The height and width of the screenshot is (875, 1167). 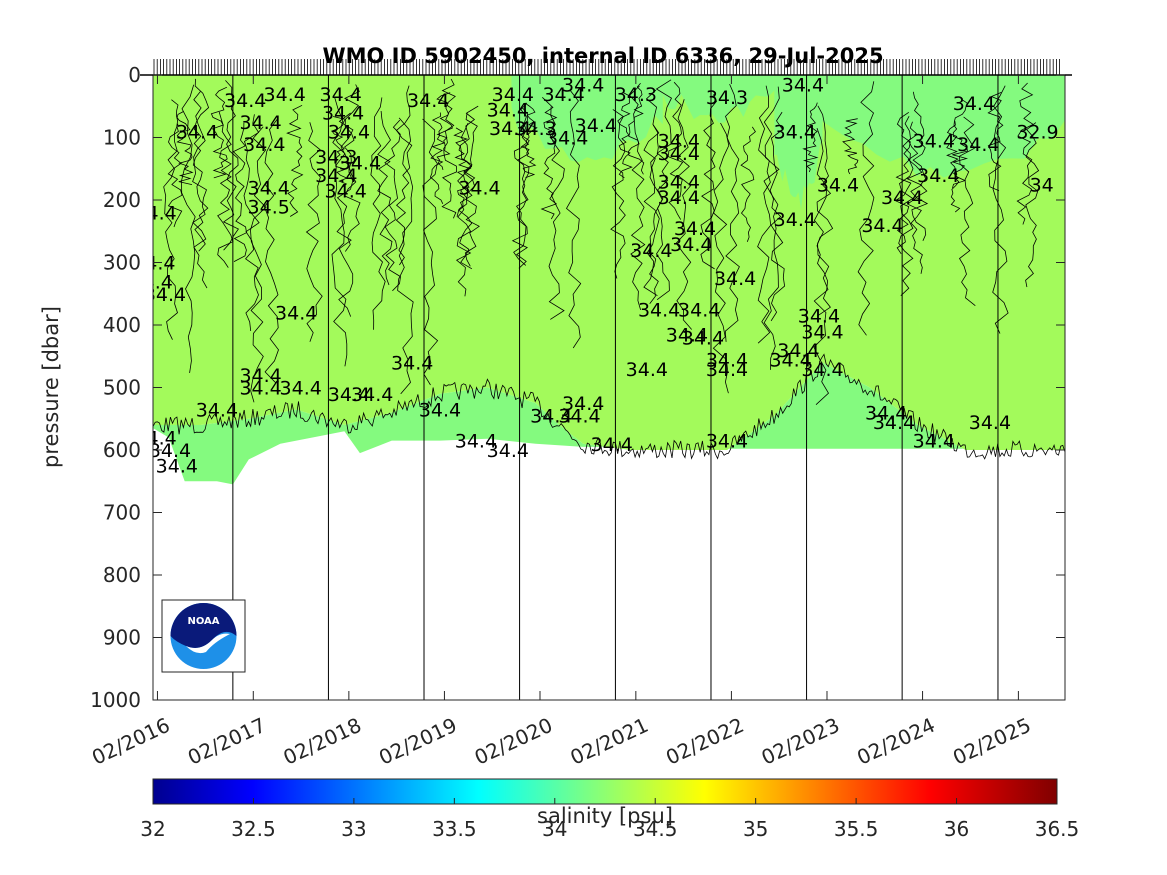 What do you see at coordinates (956, 829) in the screenshot?
I see `colorbar-tick-label: 36` at bounding box center [956, 829].